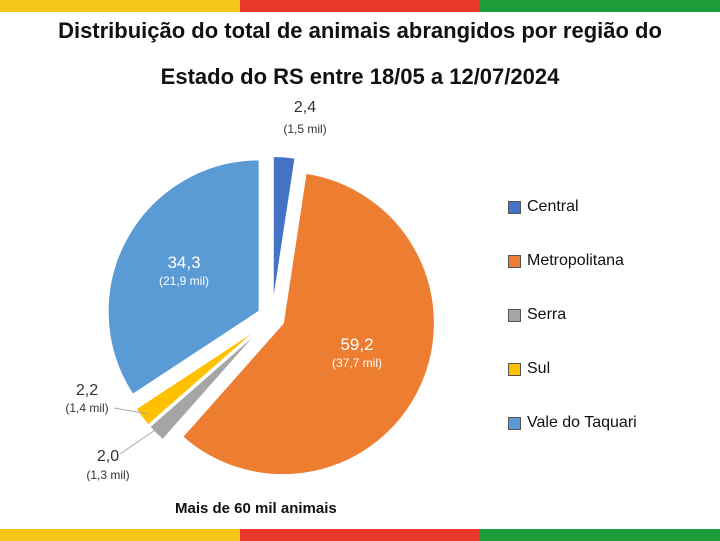  What do you see at coordinates (575, 260) in the screenshot?
I see `legend-label: Metropolitana` at bounding box center [575, 260].